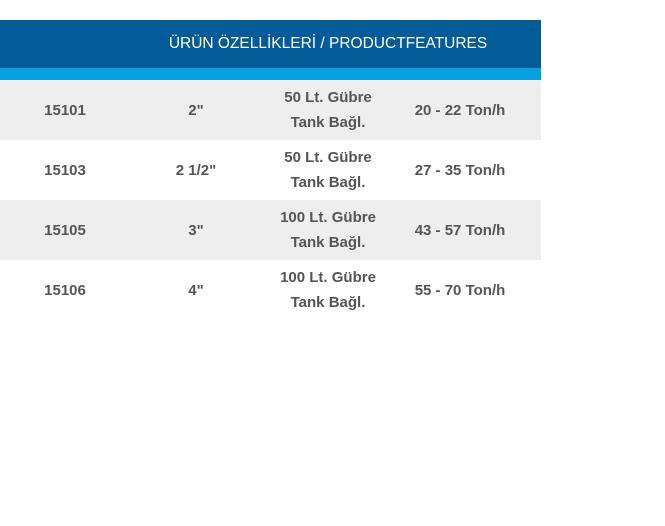 This screenshot has width=665, height=526. Describe the element at coordinates (328, 43) in the screenshot. I see `header-title: ÜRÜN ÖZELLİKLERİ / PRODUCTFEATURES` at that location.